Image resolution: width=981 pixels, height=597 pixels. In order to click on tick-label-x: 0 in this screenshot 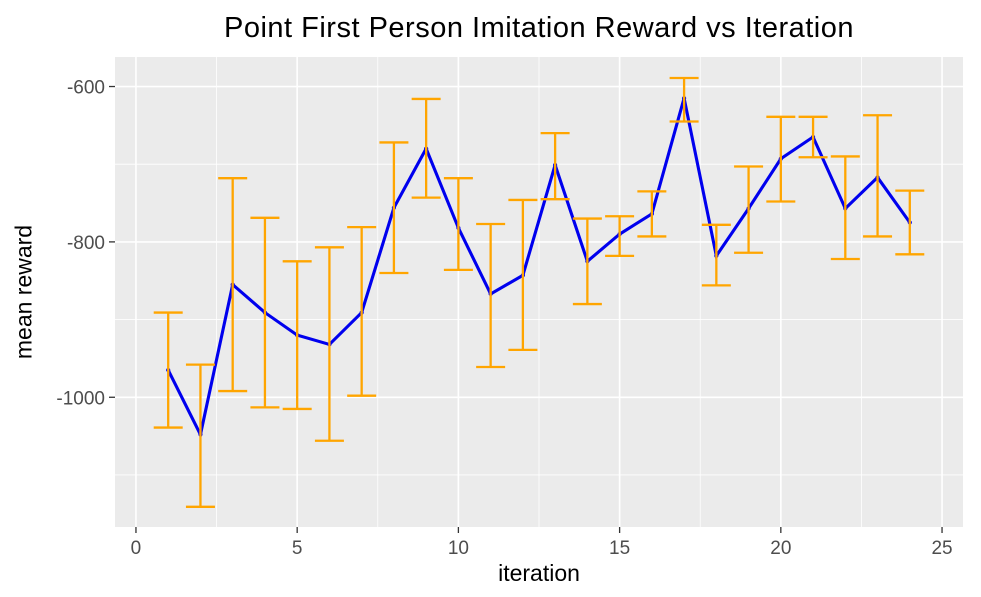, I will do `click(136, 548)`.